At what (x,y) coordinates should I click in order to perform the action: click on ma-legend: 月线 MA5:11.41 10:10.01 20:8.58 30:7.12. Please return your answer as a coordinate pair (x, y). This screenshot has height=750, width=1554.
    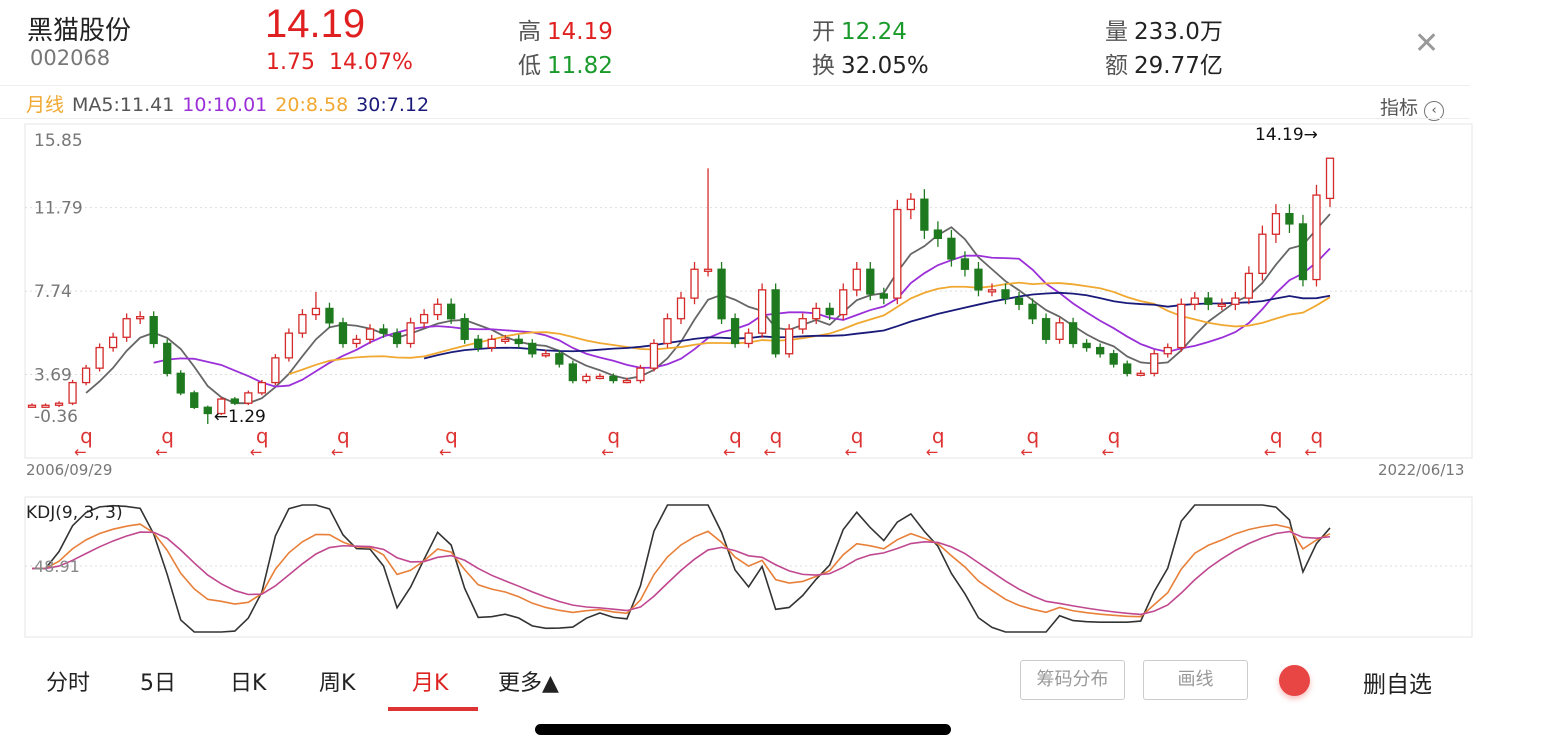
    Looking at the image, I should click on (231, 103).